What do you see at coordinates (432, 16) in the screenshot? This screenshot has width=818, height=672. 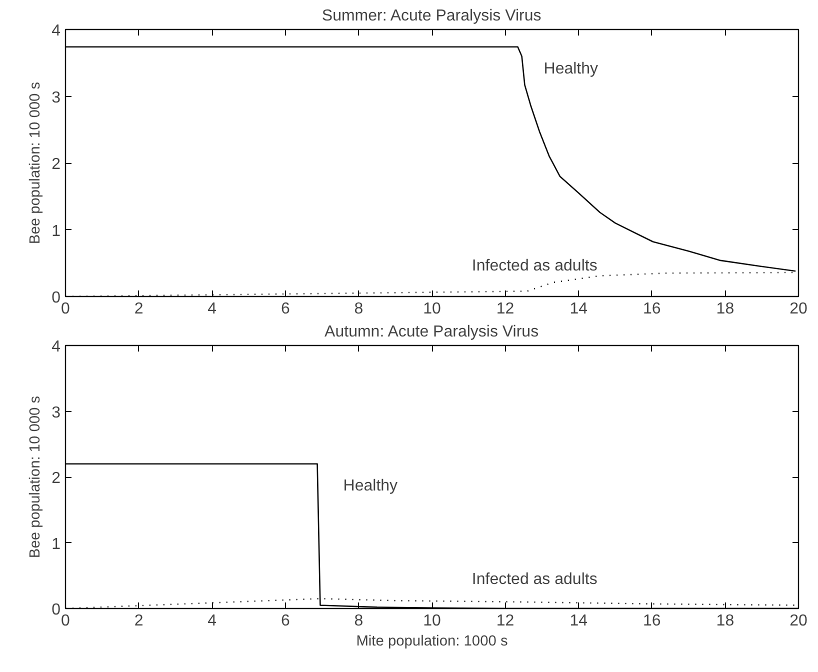 I see `chart-title: Summer: Acute Paralysis Virus` at bounding box center [432, 16].